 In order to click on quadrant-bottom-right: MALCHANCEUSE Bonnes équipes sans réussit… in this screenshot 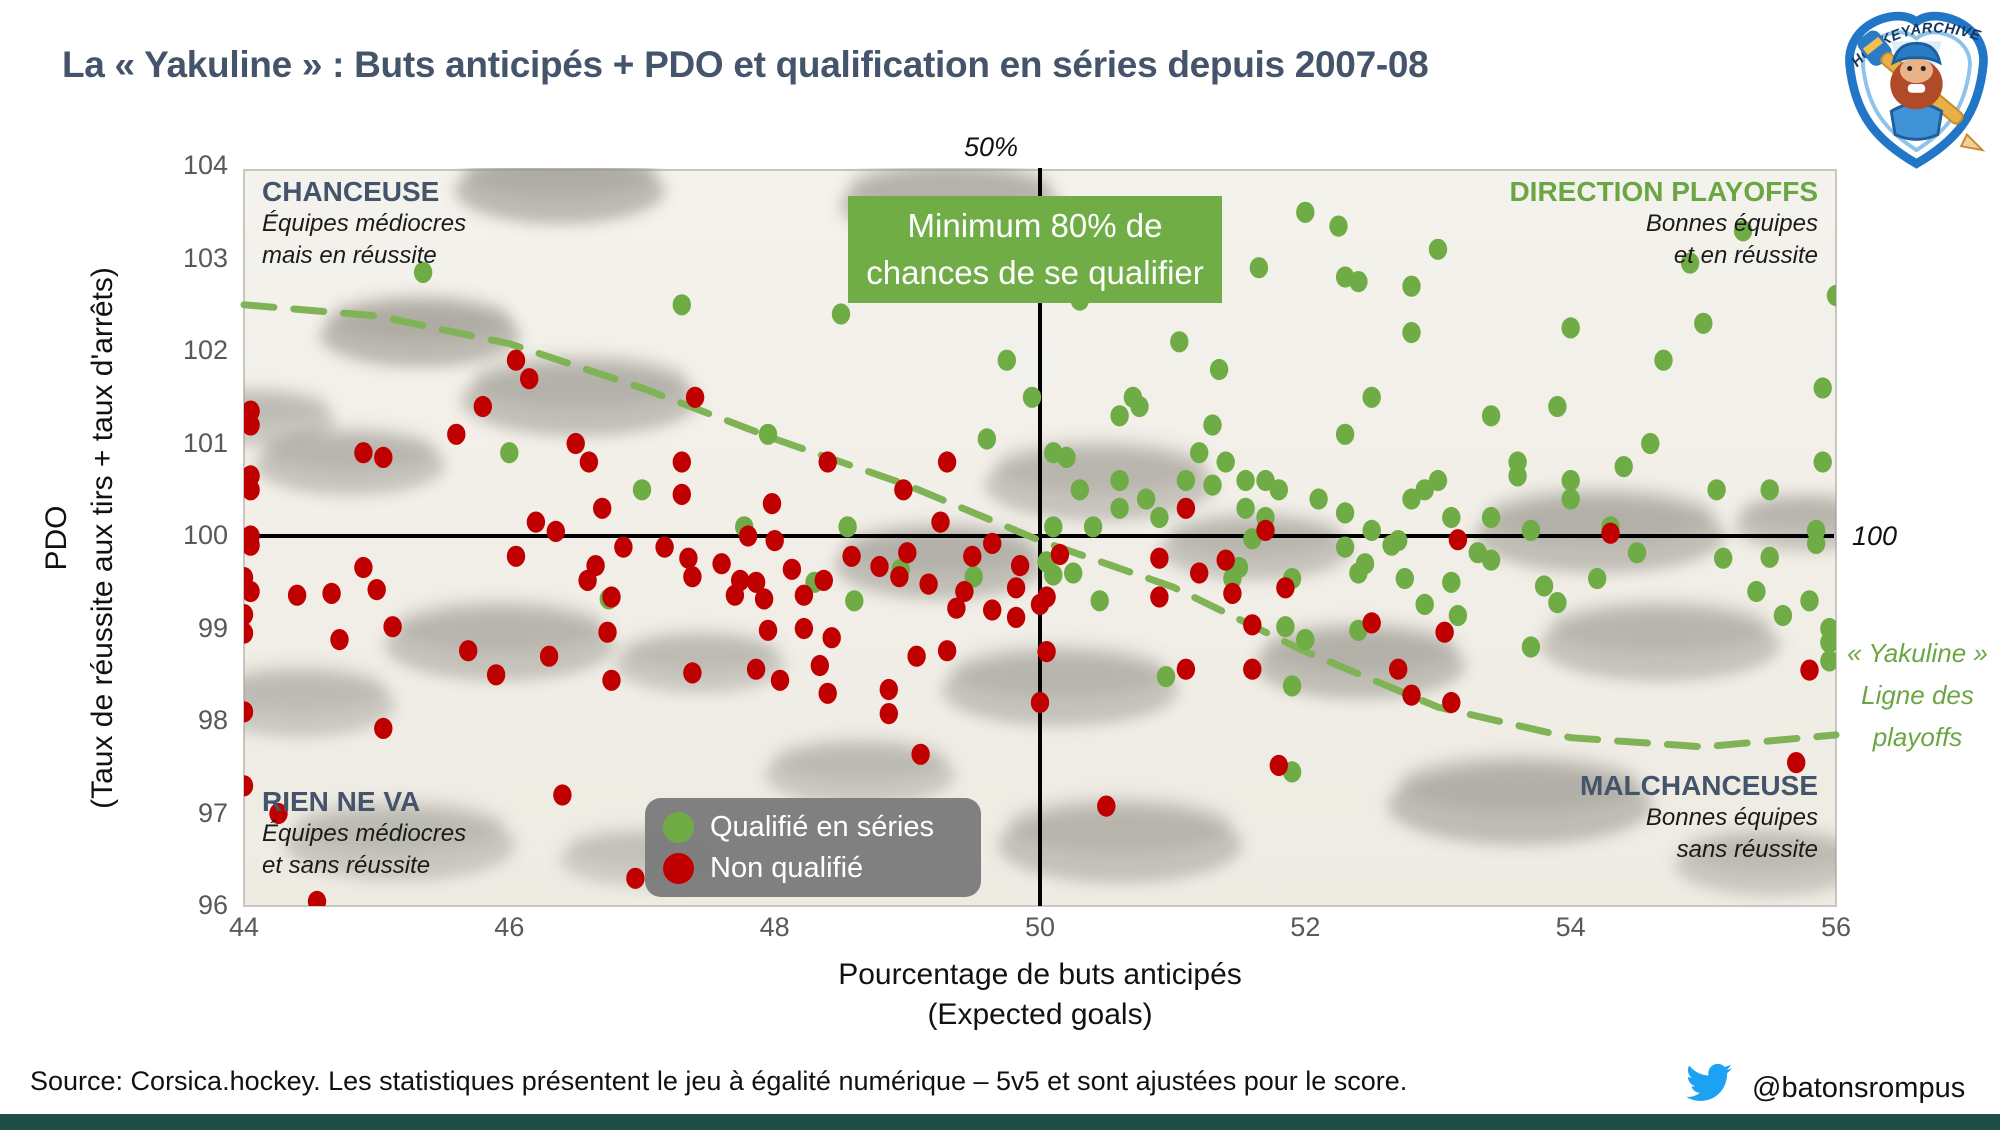, I will do `click(1699, 817)`.